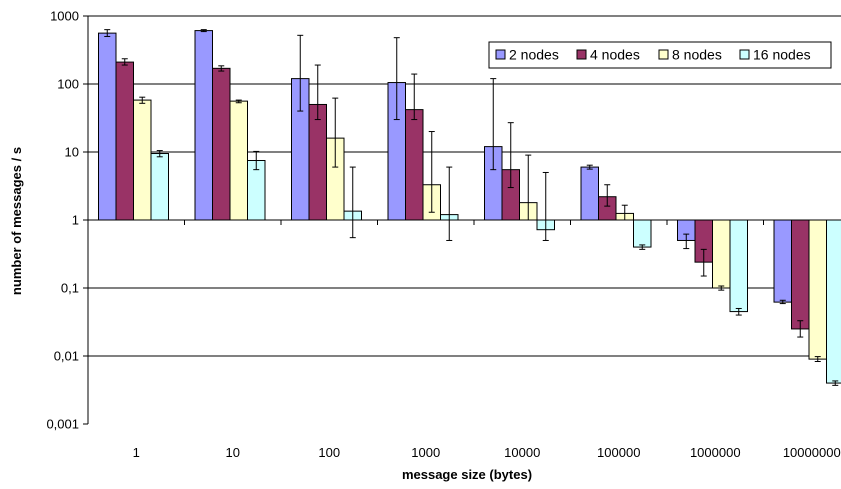 The height and width of the screenshot is (489, 841). Describe the element at coordinates (618, 452) in the screenshot. I see `x-tick-label: 100000` at that location.